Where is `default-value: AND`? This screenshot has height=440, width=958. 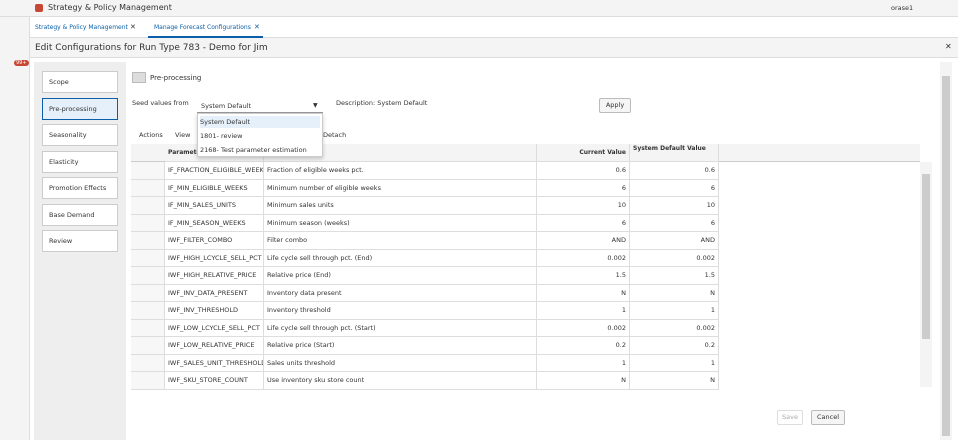
default-value: AND is located at coordinates (674, 241).